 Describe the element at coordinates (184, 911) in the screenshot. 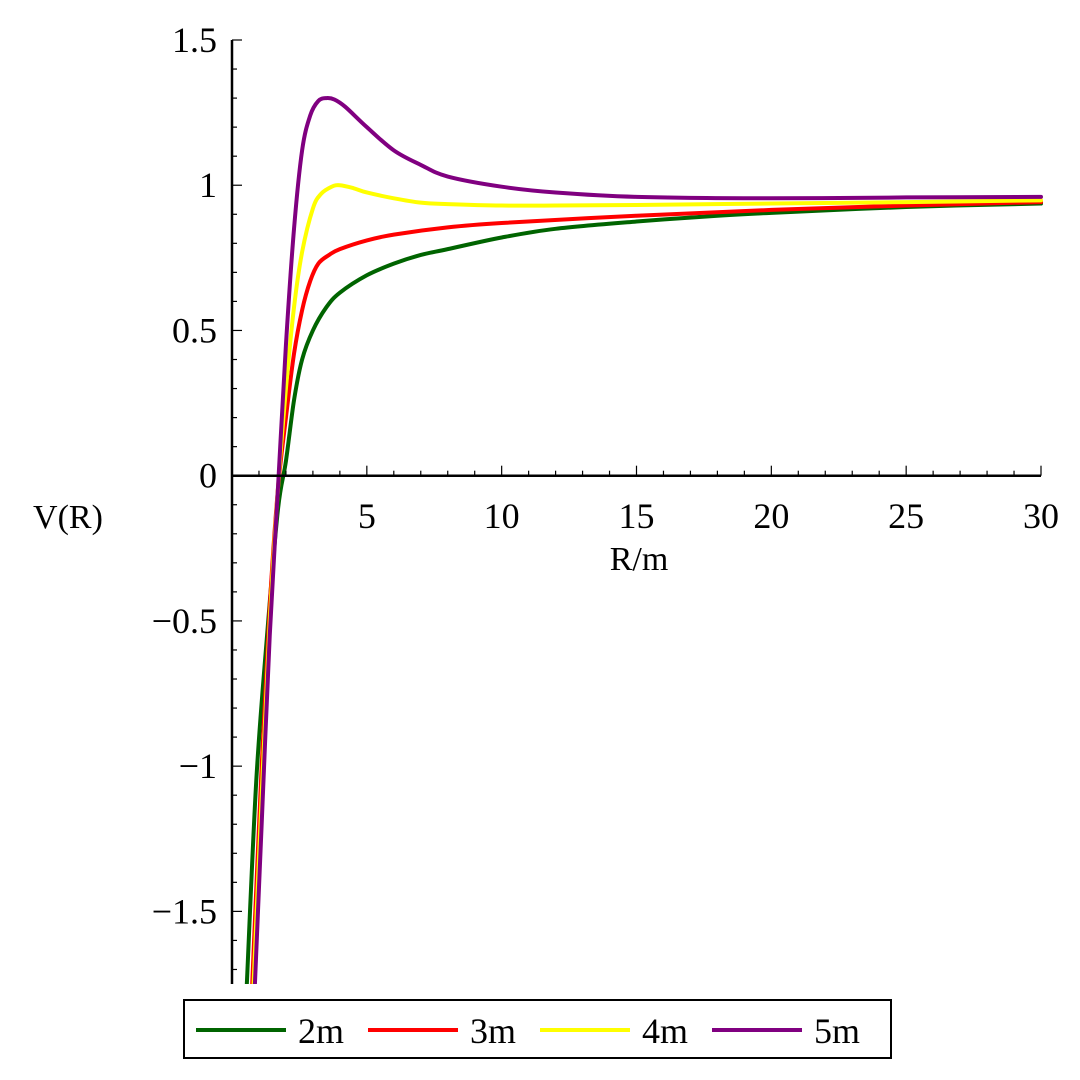

I see `y-tick-label: −1.5` at that location.